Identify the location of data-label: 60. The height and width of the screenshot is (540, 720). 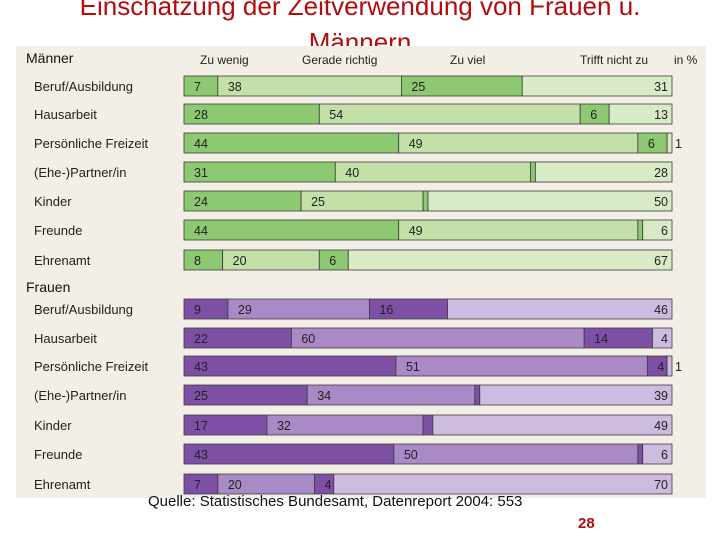
(308, 339).